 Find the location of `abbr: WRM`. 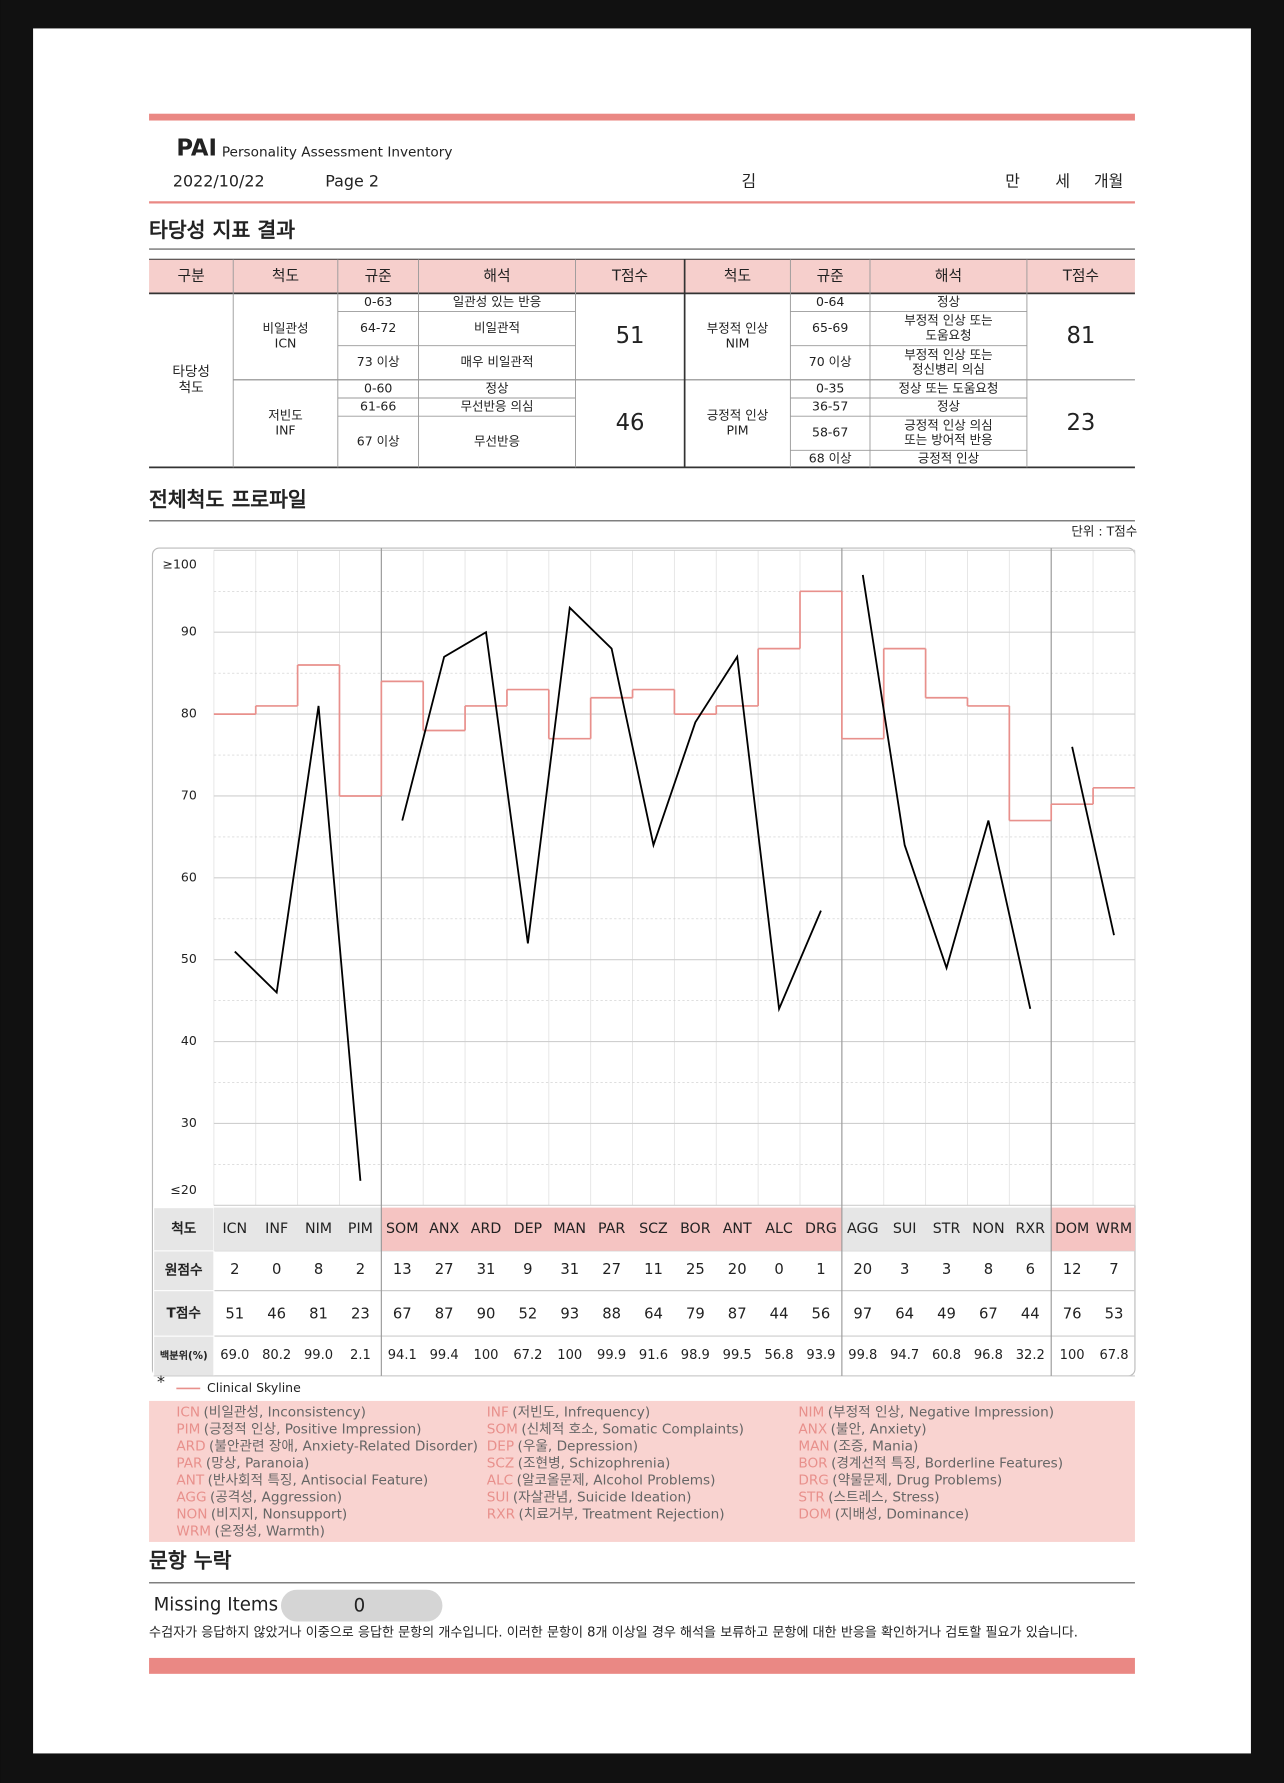

abbr: WRM is located at coordinates (193, 1532).